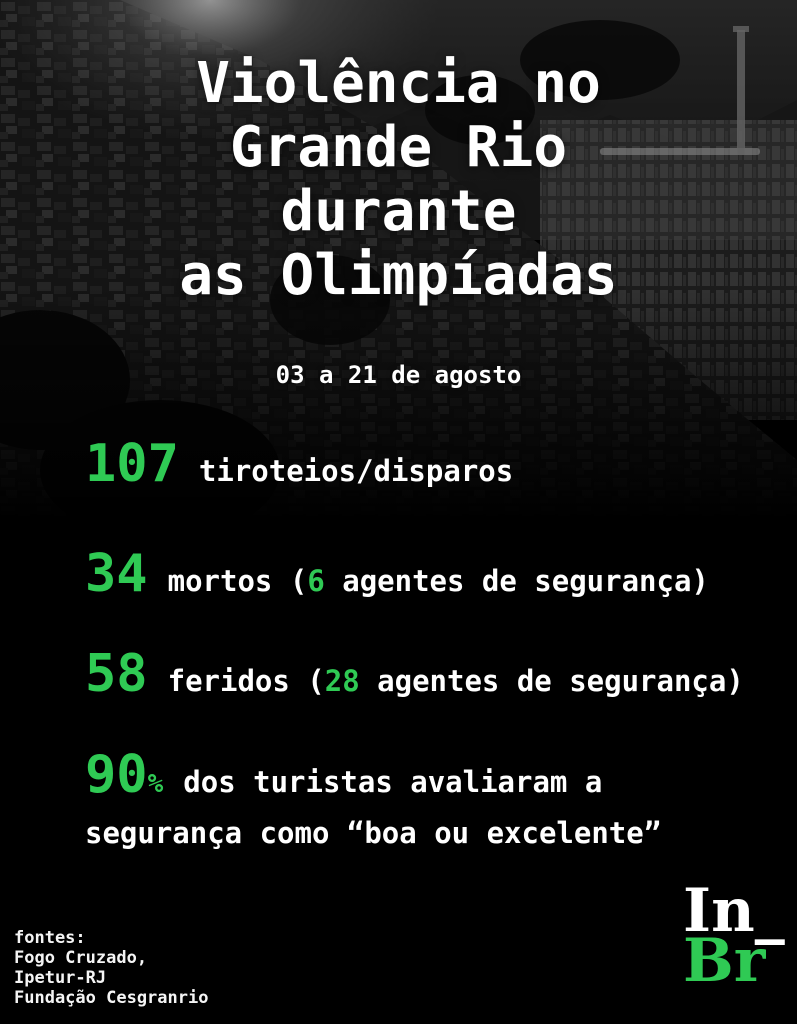 Image resolution: width=797 pixels, height=1024 pixels. I want to click on stat-highlight: 6, so click(316, 581).